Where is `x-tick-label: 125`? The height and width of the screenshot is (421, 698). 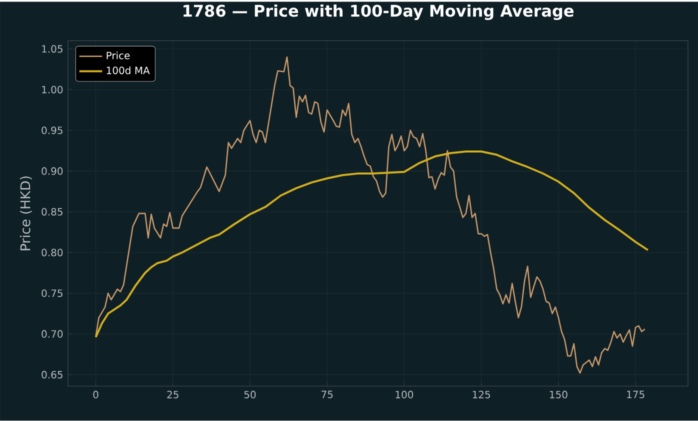 x-tick-label: 125 is located at coordinates (481, 394).